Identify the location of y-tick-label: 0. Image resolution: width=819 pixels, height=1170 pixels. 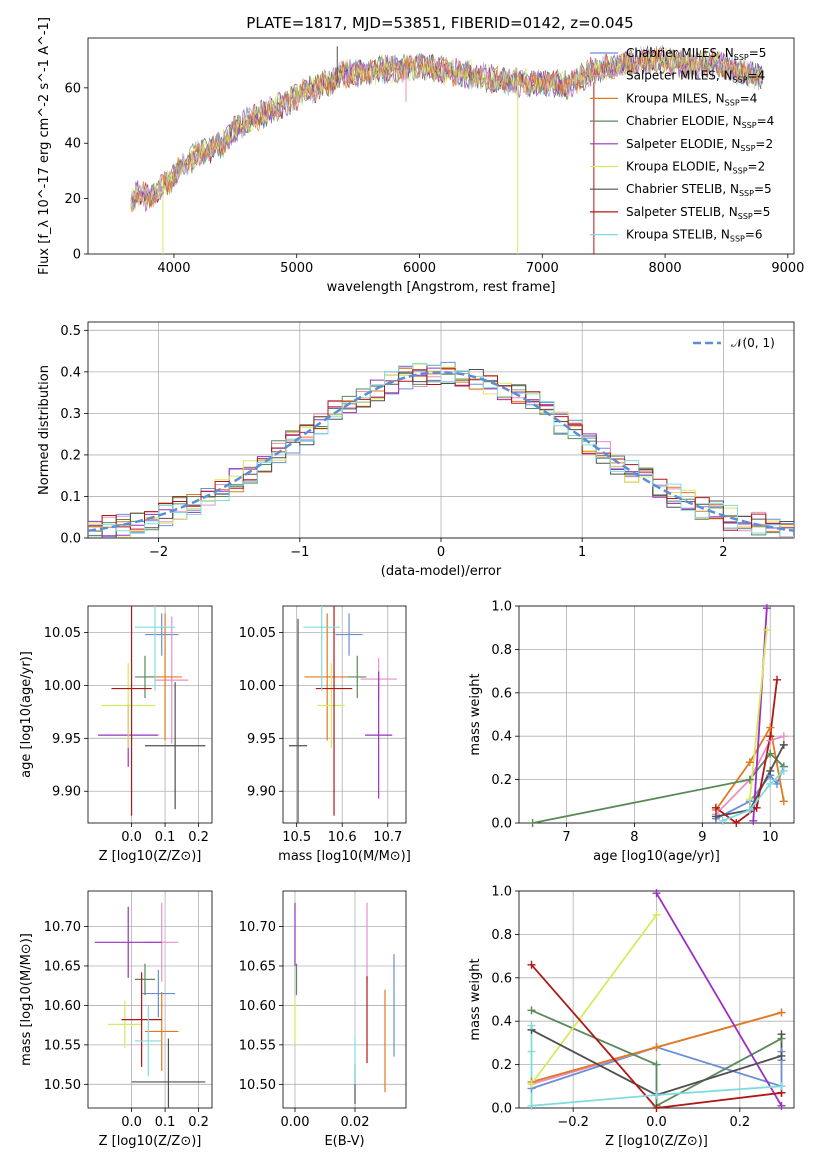
(77, 255).